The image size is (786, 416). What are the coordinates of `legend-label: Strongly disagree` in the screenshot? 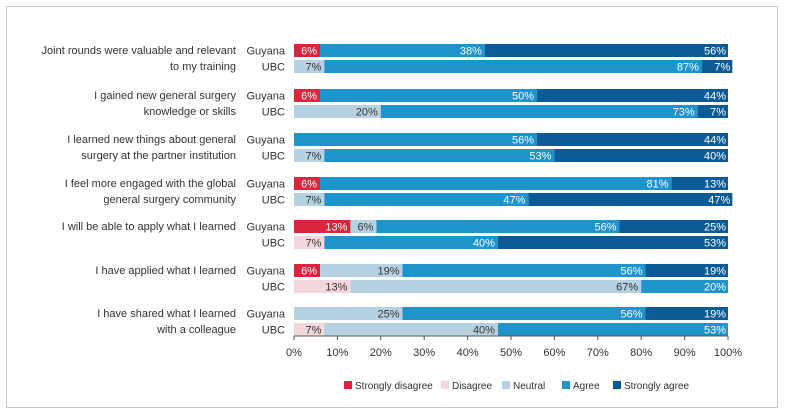 It's located at (394, 386).